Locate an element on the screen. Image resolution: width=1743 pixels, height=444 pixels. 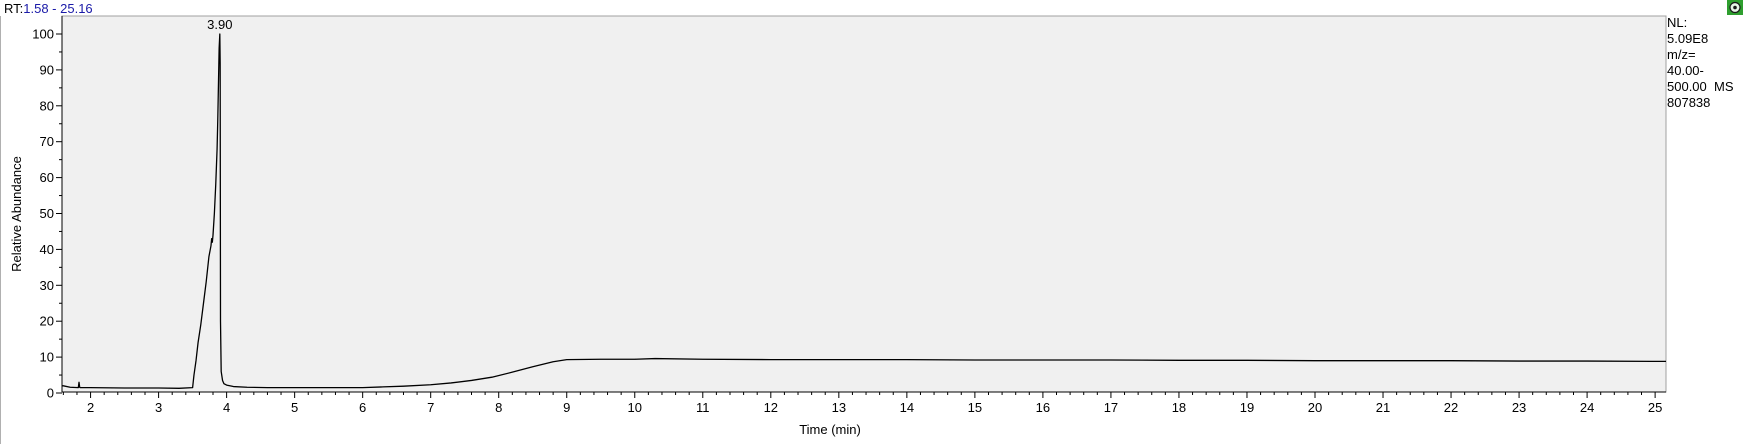
x-tick-label: 11 is located at coordinates (703, 407).